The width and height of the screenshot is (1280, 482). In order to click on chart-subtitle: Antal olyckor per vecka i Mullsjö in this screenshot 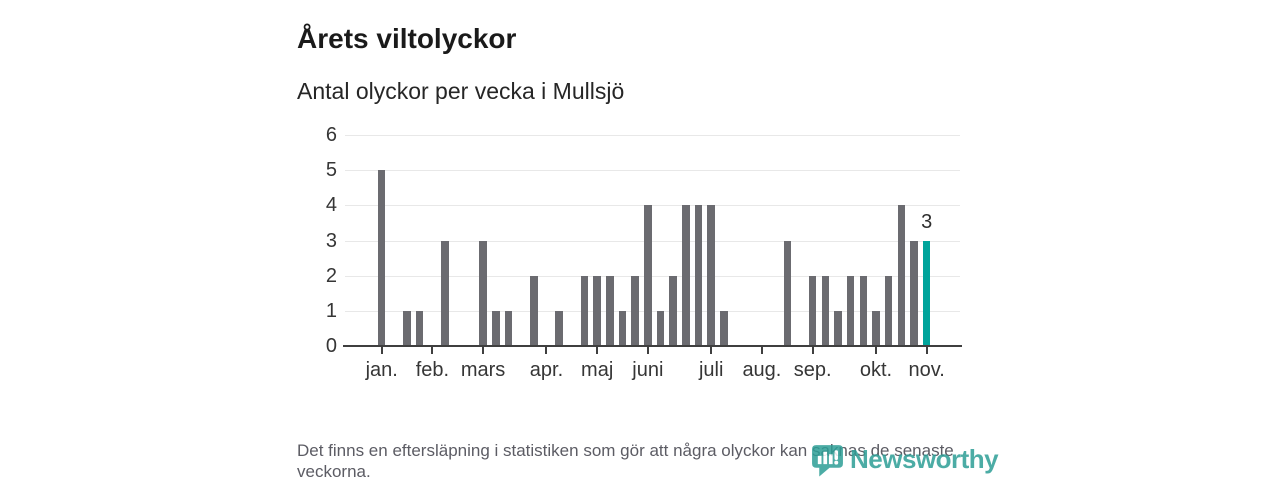, I will do `click(461, 91)`.